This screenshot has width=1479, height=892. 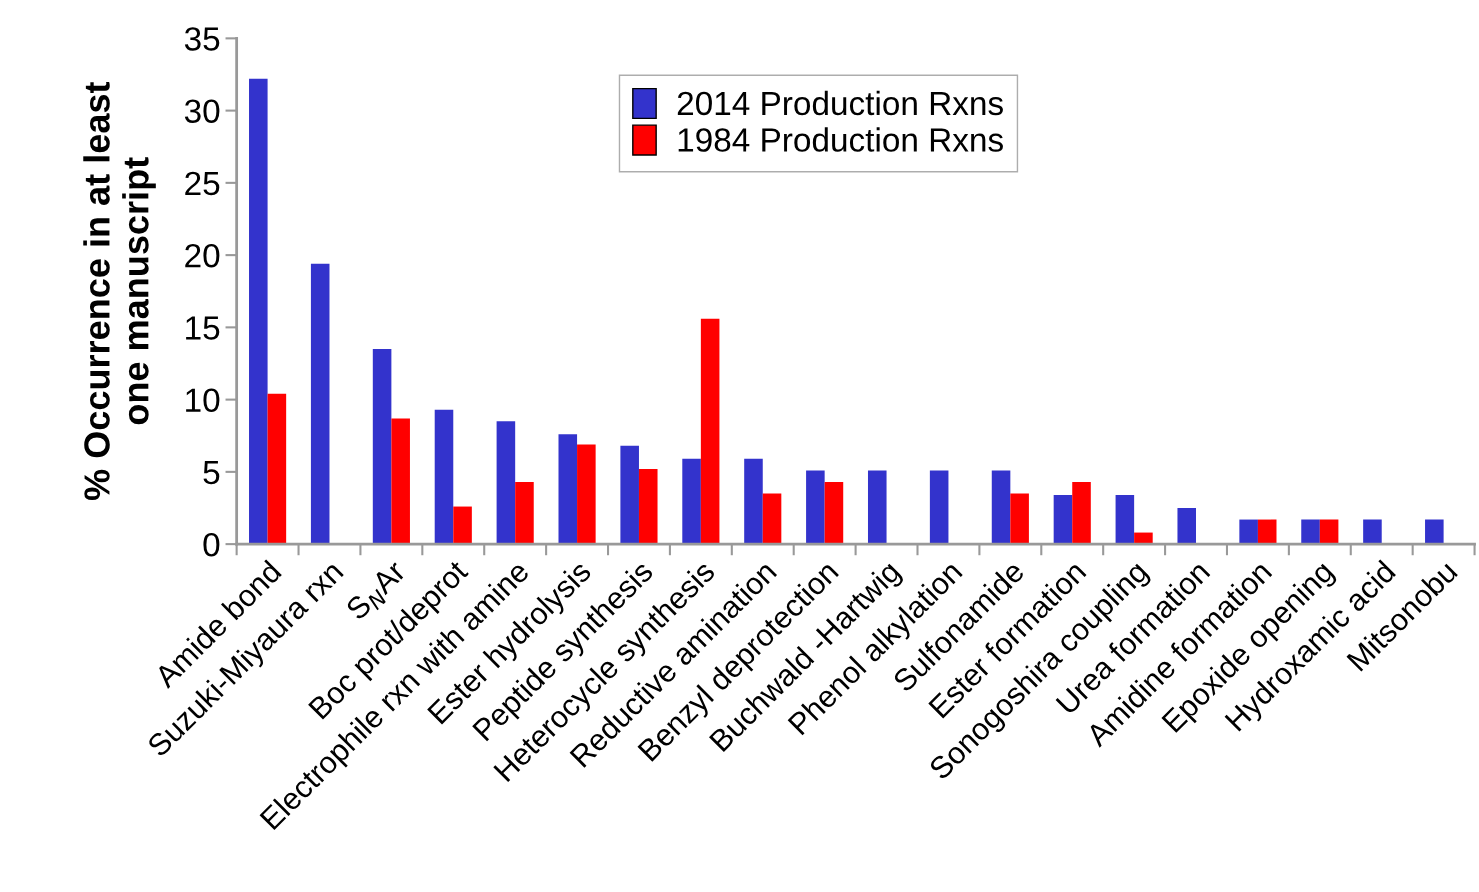 I want to click on legend-label: 1984 Production Rxns, so click(x=840, y=139).